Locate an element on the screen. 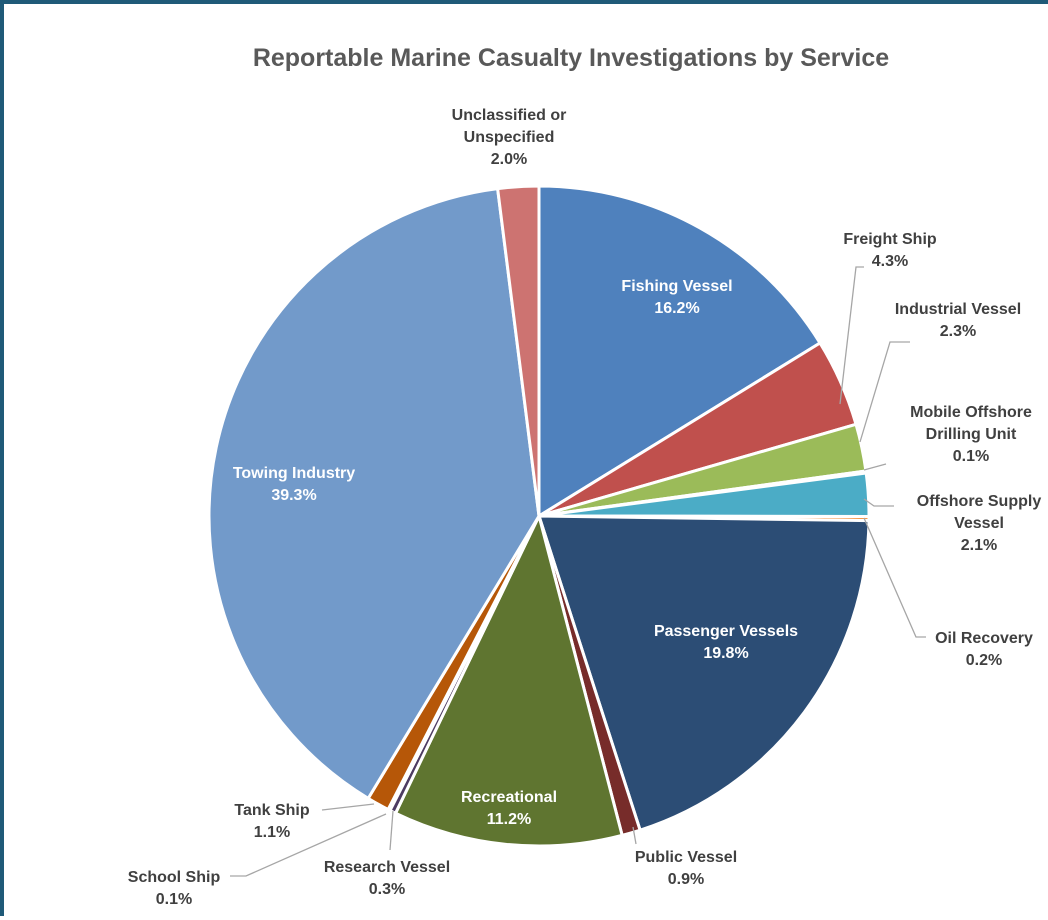 This screenshot has height=920, width=1048. slice-label-recreational: Recreational 11.2% is located at coordinates (509, 808).